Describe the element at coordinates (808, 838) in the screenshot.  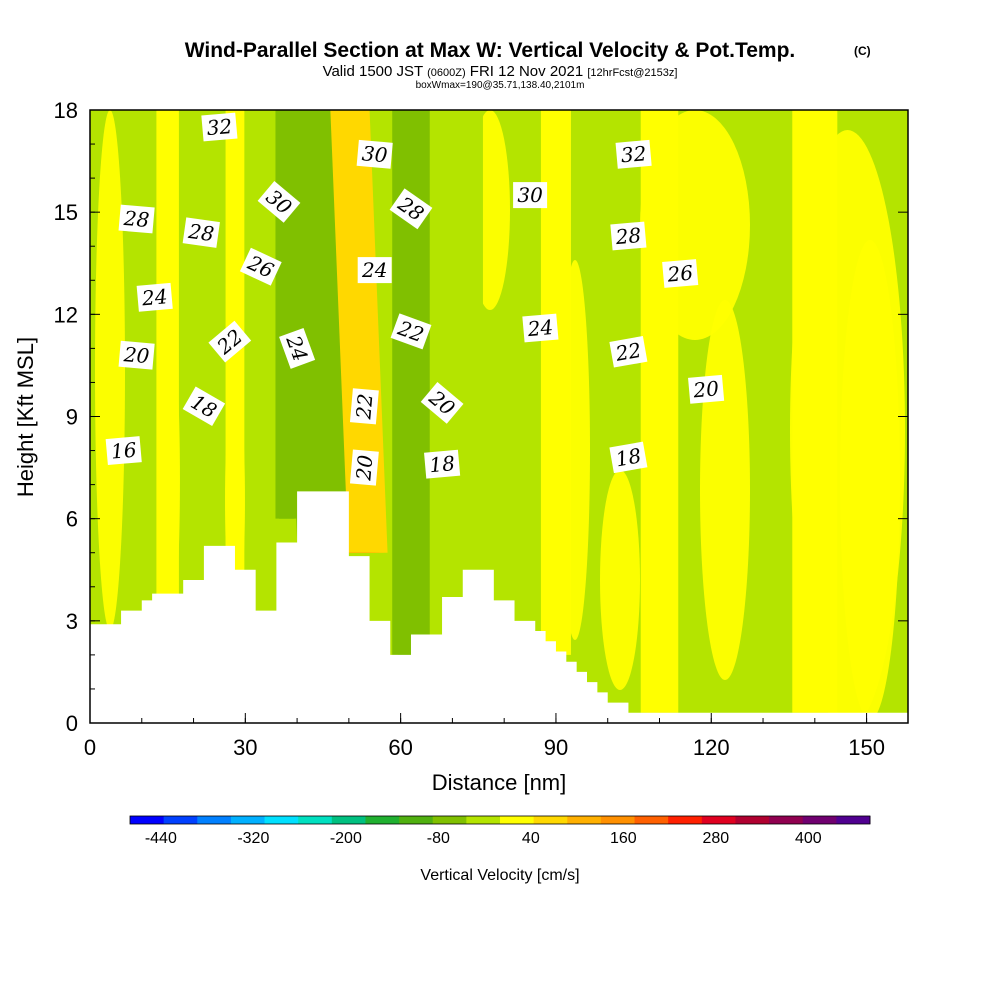
I see `colorbar-tick-label: 400` at that location.